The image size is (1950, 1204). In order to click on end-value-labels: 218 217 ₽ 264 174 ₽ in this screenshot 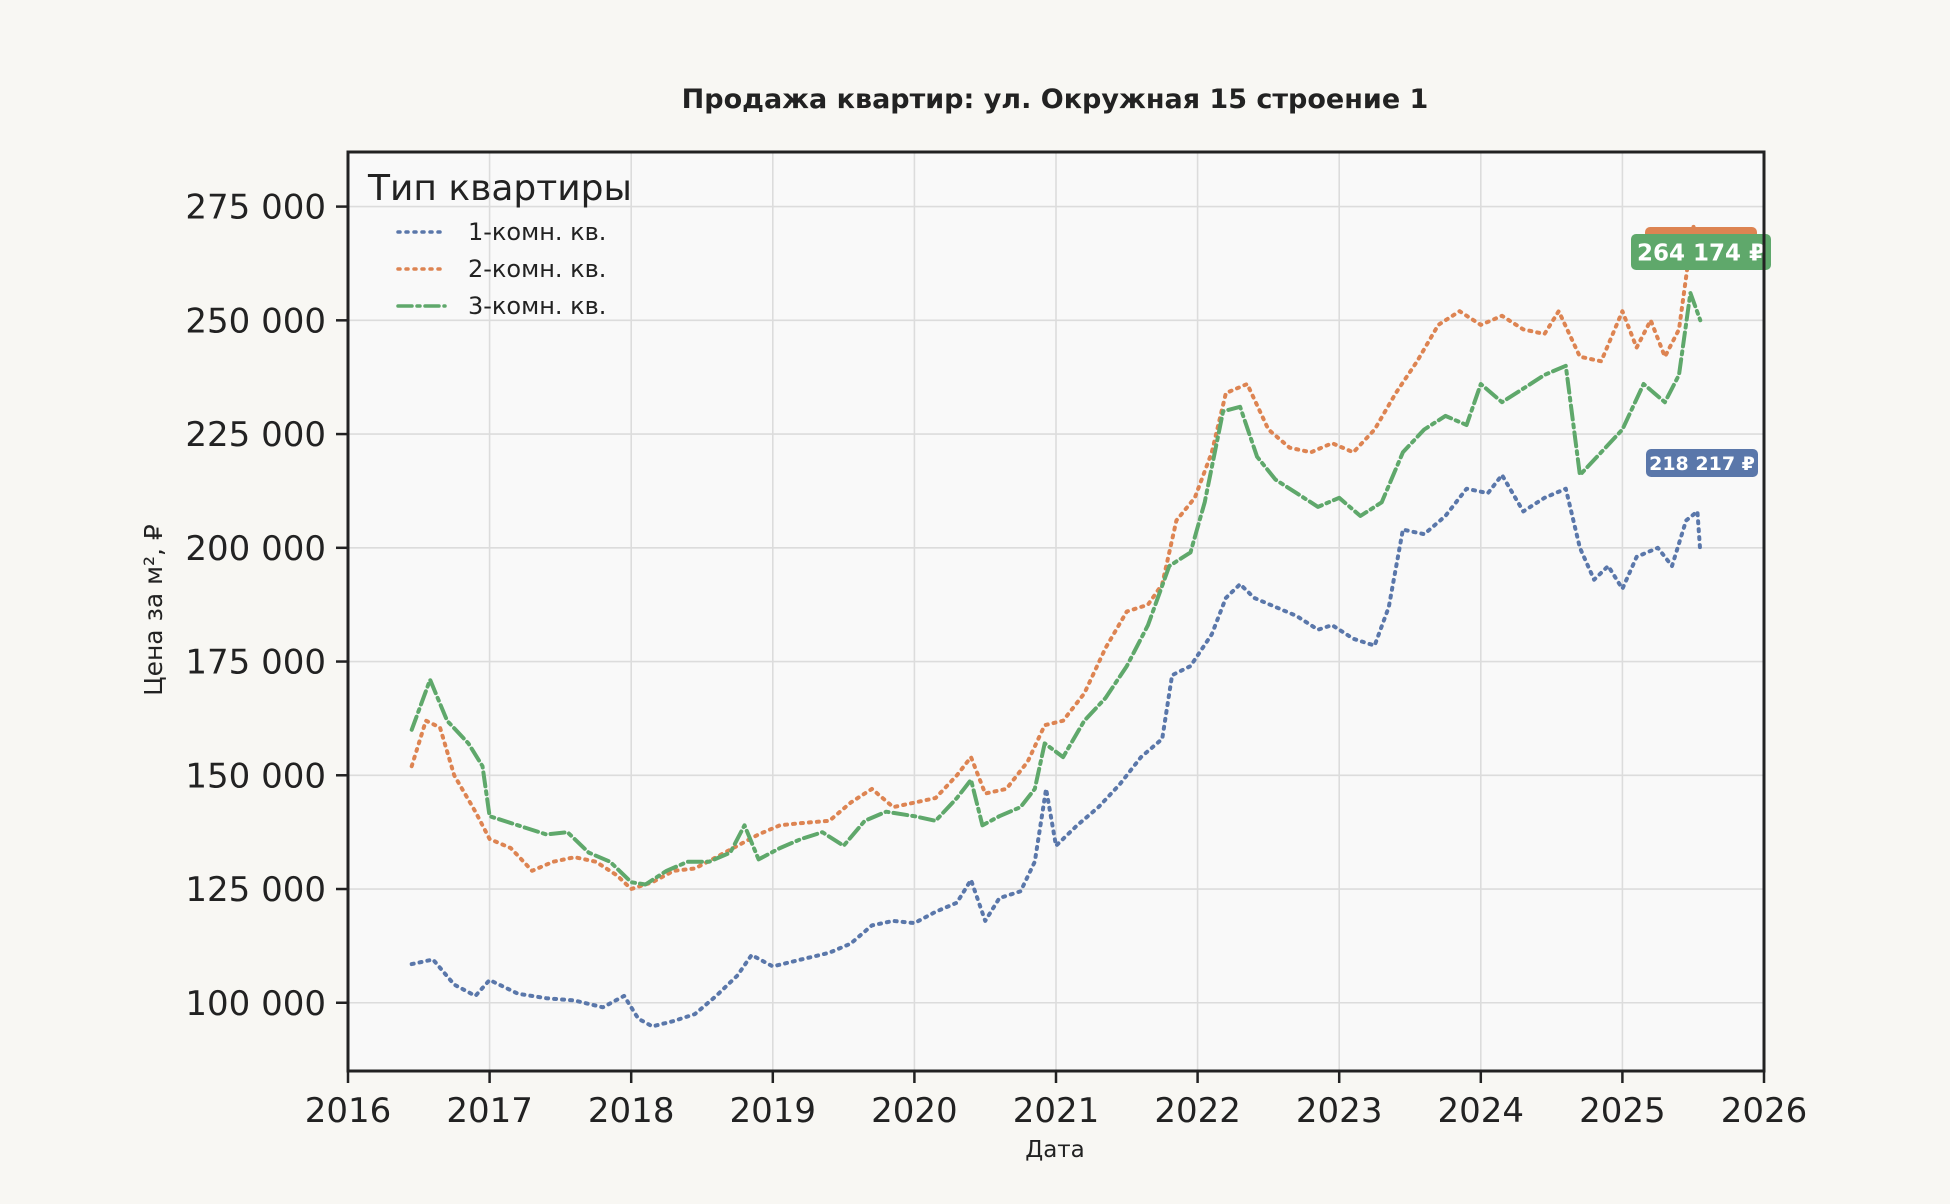, I will do `click(1701, 352)`.